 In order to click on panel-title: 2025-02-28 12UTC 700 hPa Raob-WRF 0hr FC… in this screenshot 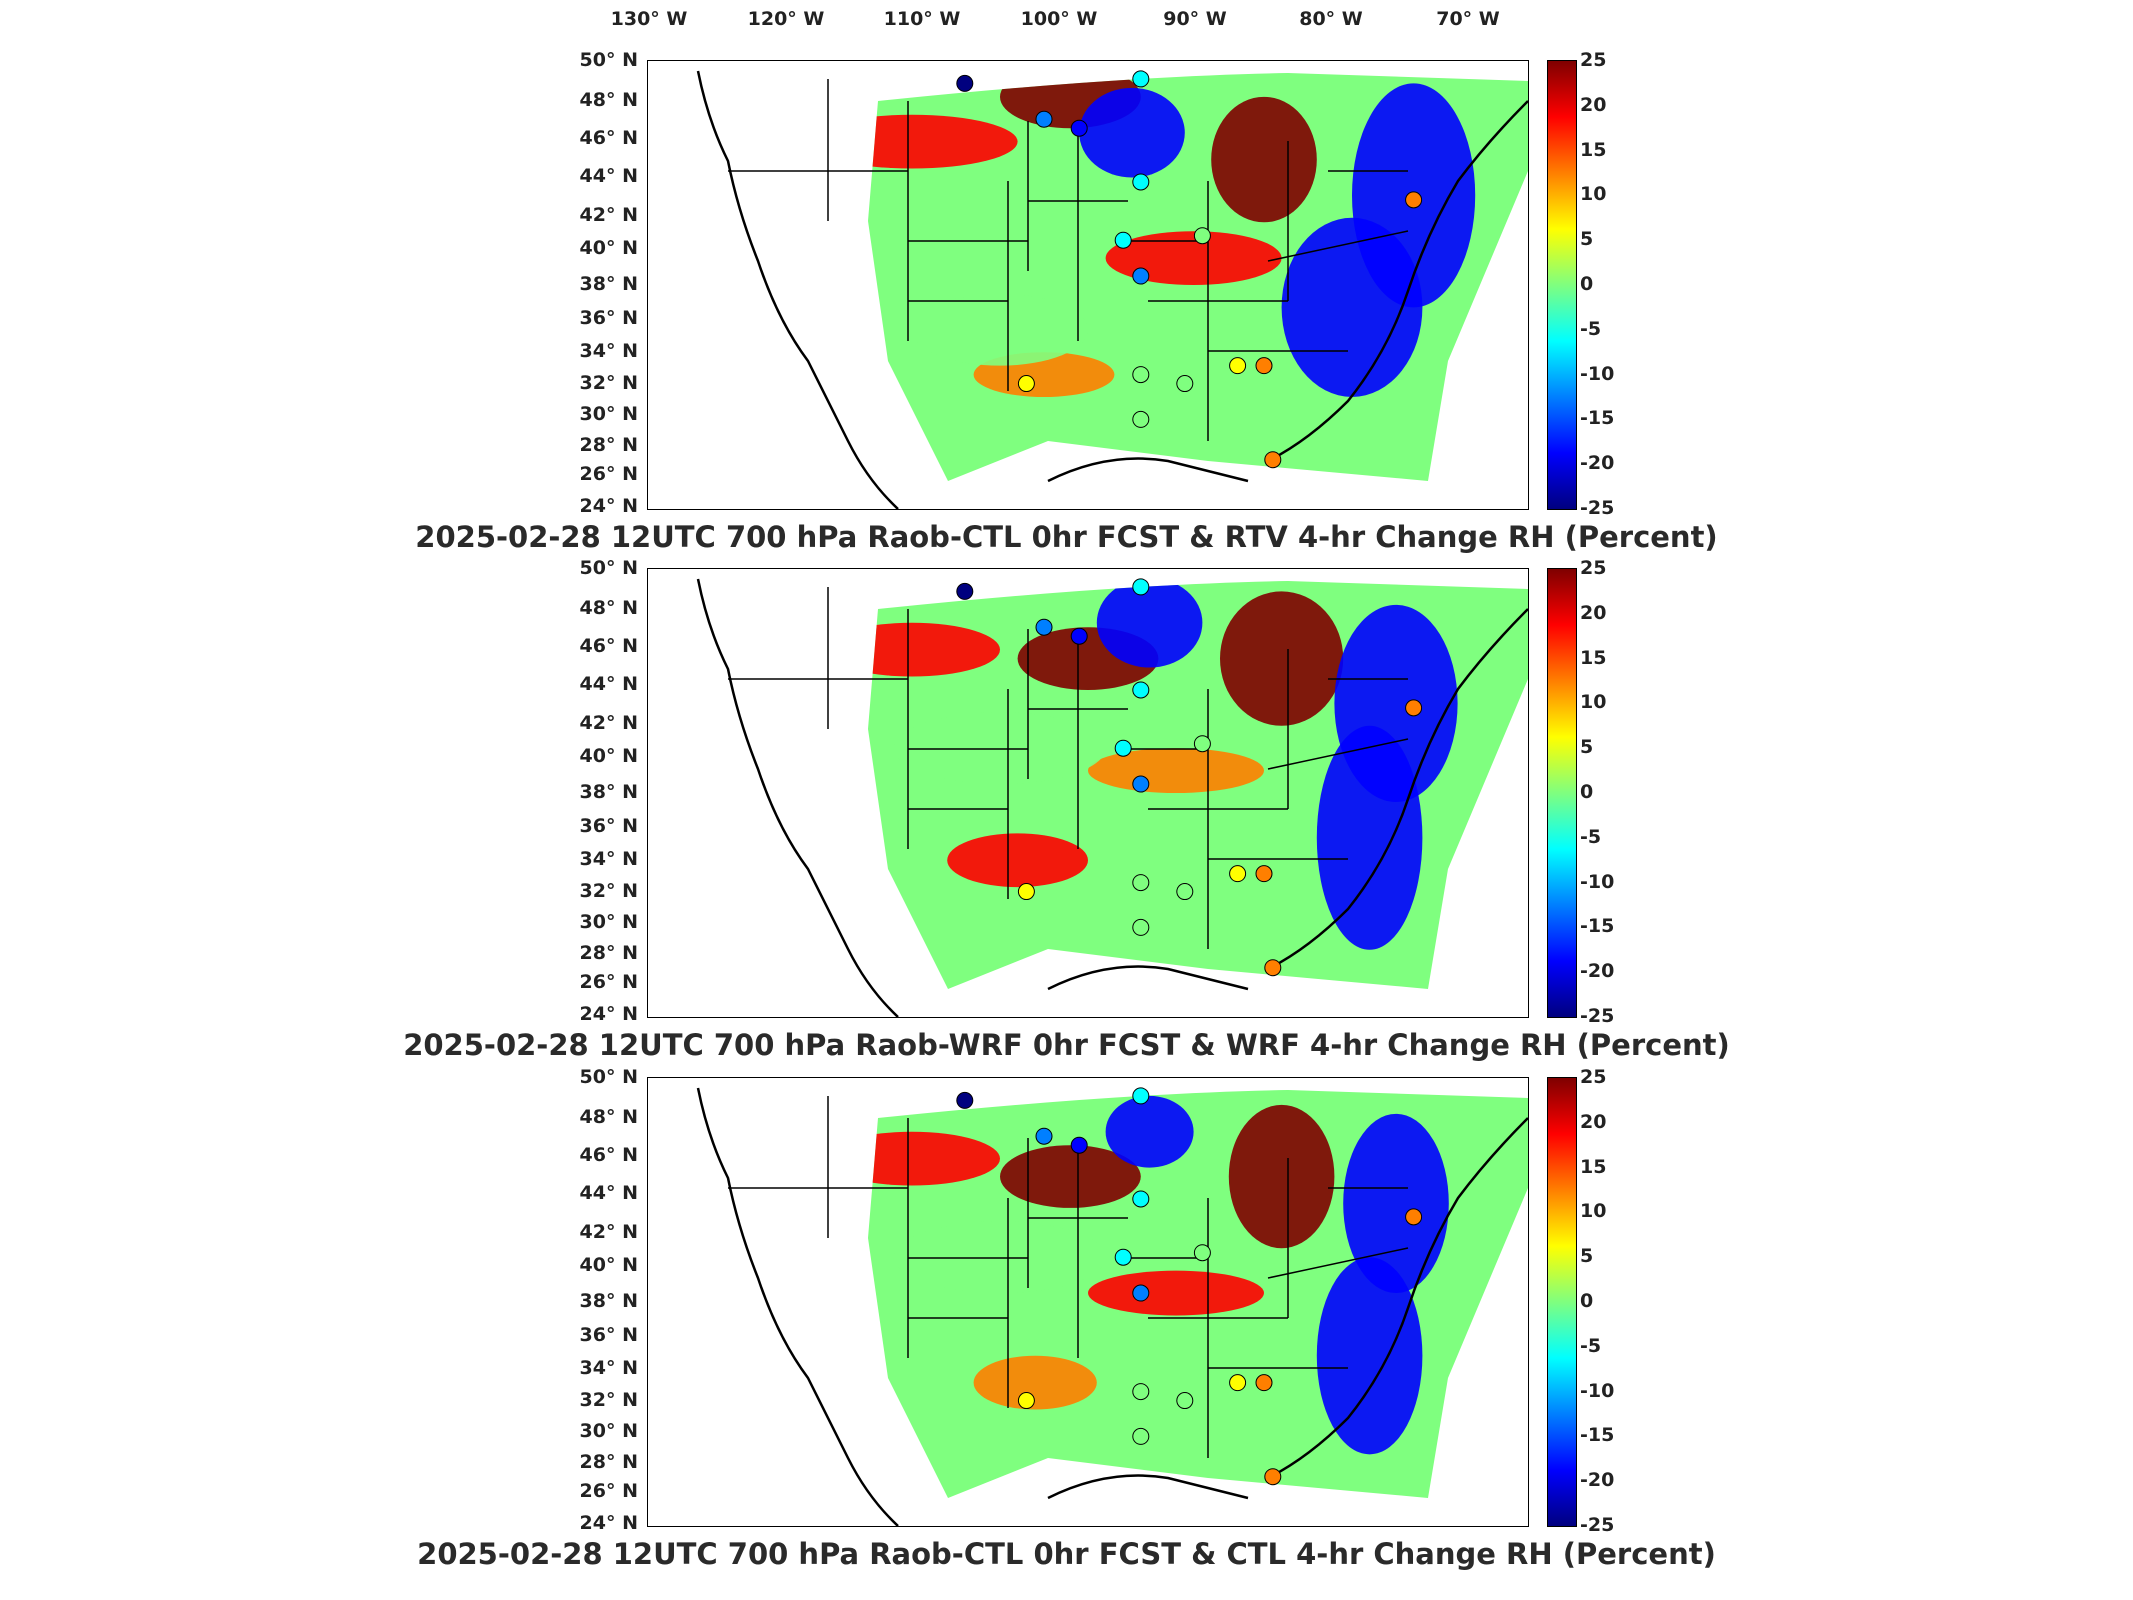, I will do `click(1066, 1045)`.